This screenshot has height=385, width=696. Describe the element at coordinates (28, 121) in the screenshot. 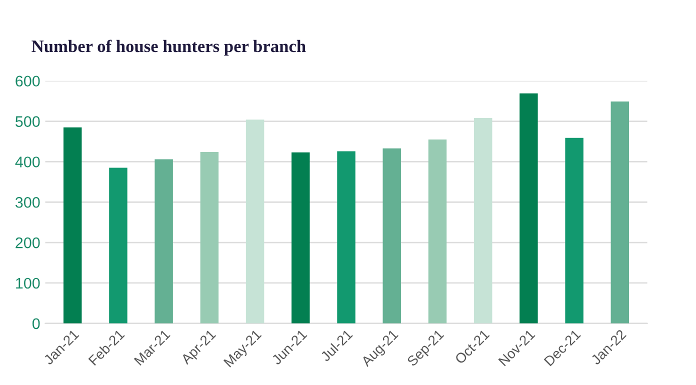

I see `y-tick-label: 500` at that location.